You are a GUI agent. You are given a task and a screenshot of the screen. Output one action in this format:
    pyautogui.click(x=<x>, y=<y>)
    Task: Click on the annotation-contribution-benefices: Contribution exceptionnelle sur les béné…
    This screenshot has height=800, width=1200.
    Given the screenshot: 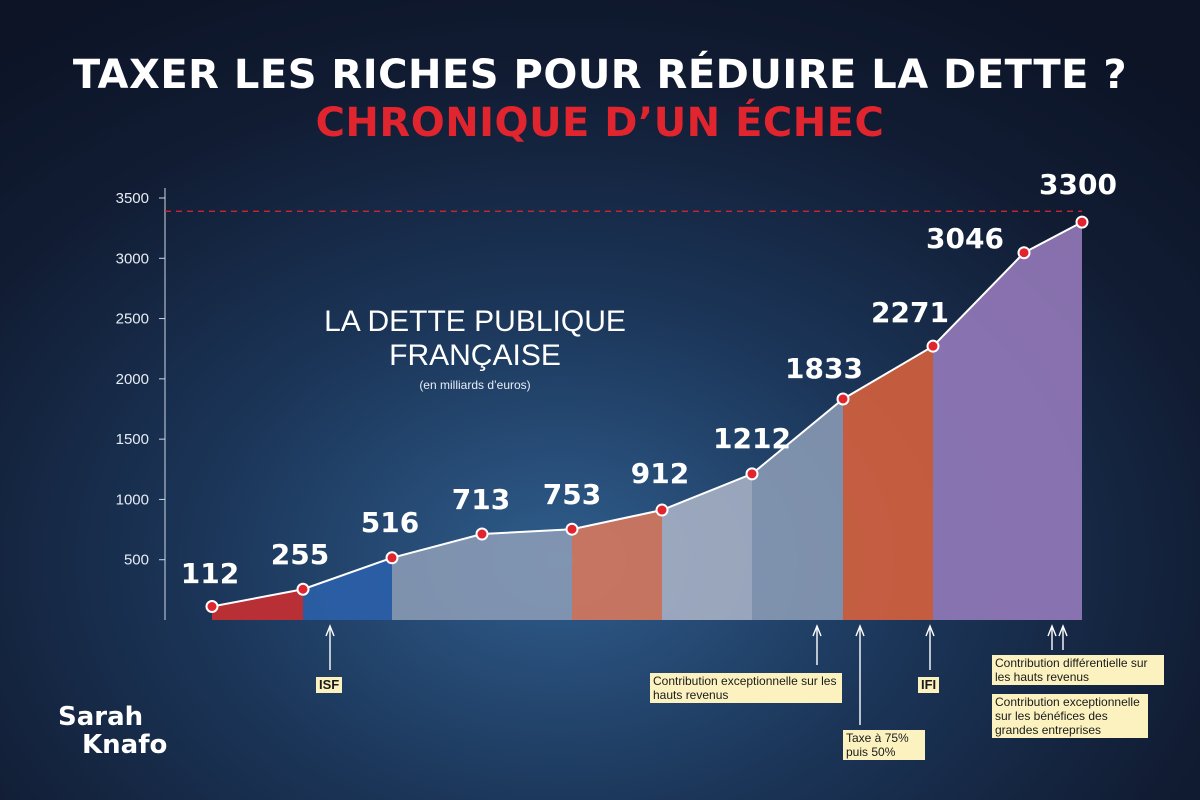 What is the action you would take?
    pyautogui.click(x=1070, y=716)
    